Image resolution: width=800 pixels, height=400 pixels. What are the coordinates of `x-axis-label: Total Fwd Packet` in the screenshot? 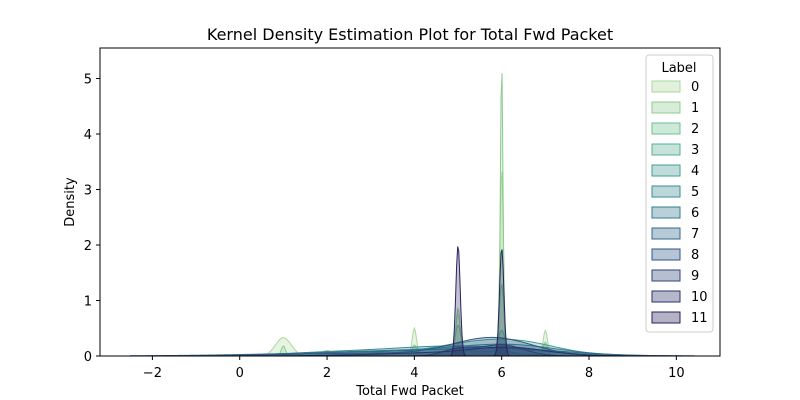 It's located at (409, 391).